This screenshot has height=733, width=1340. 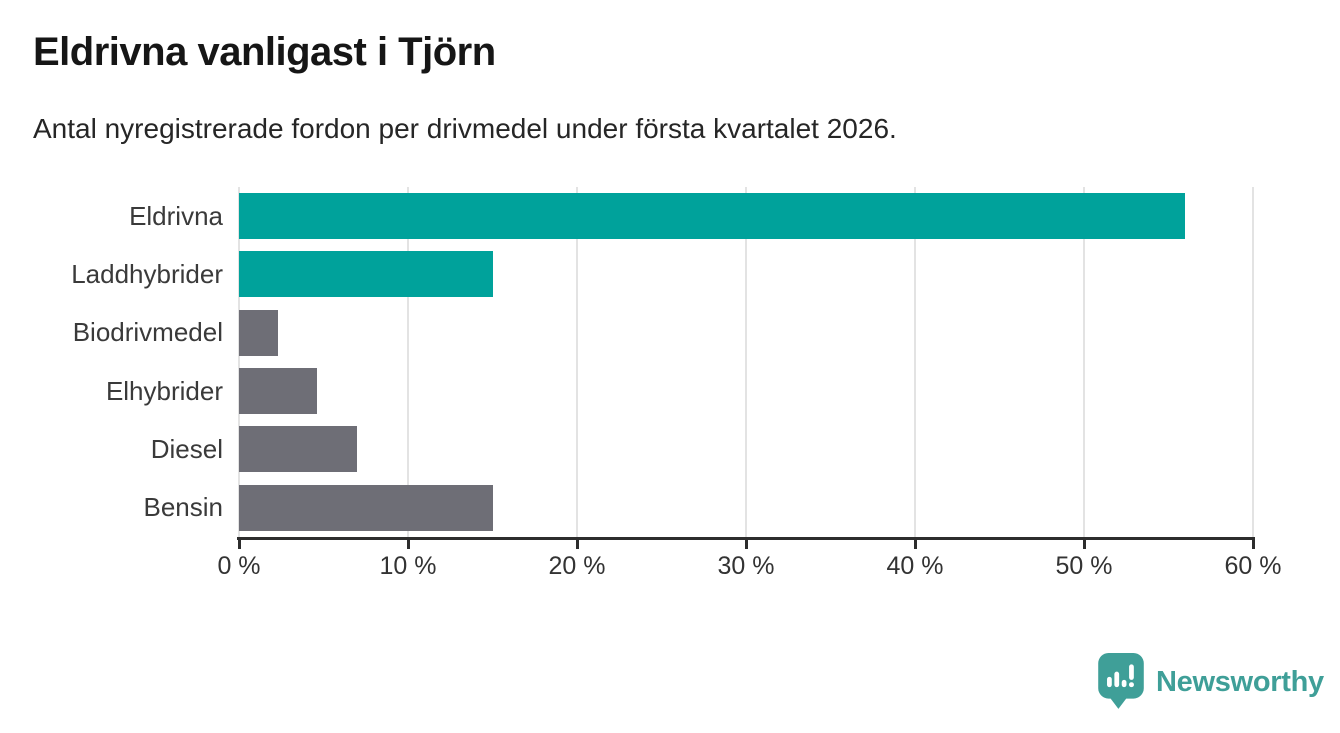 What do you see at coordinates (258, 332) in the screenshot?
I see `bar-biodrivmedel` at bounding box center [258, 332].